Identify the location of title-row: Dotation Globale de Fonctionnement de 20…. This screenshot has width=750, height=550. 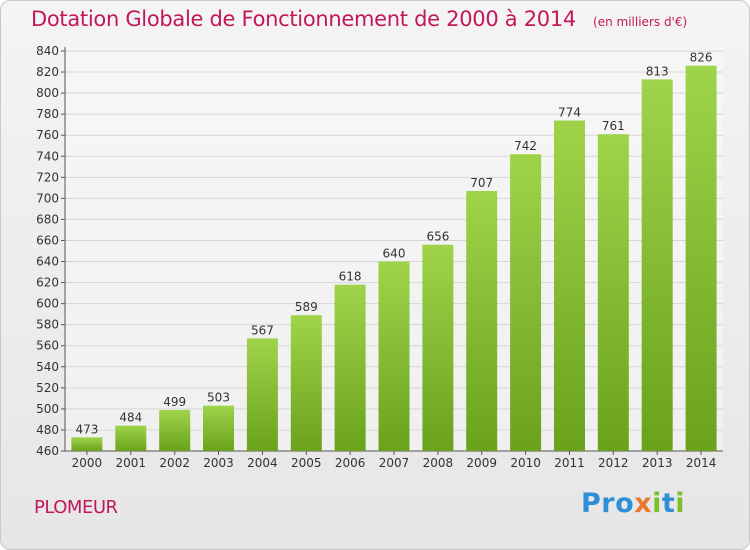
(359, 19).